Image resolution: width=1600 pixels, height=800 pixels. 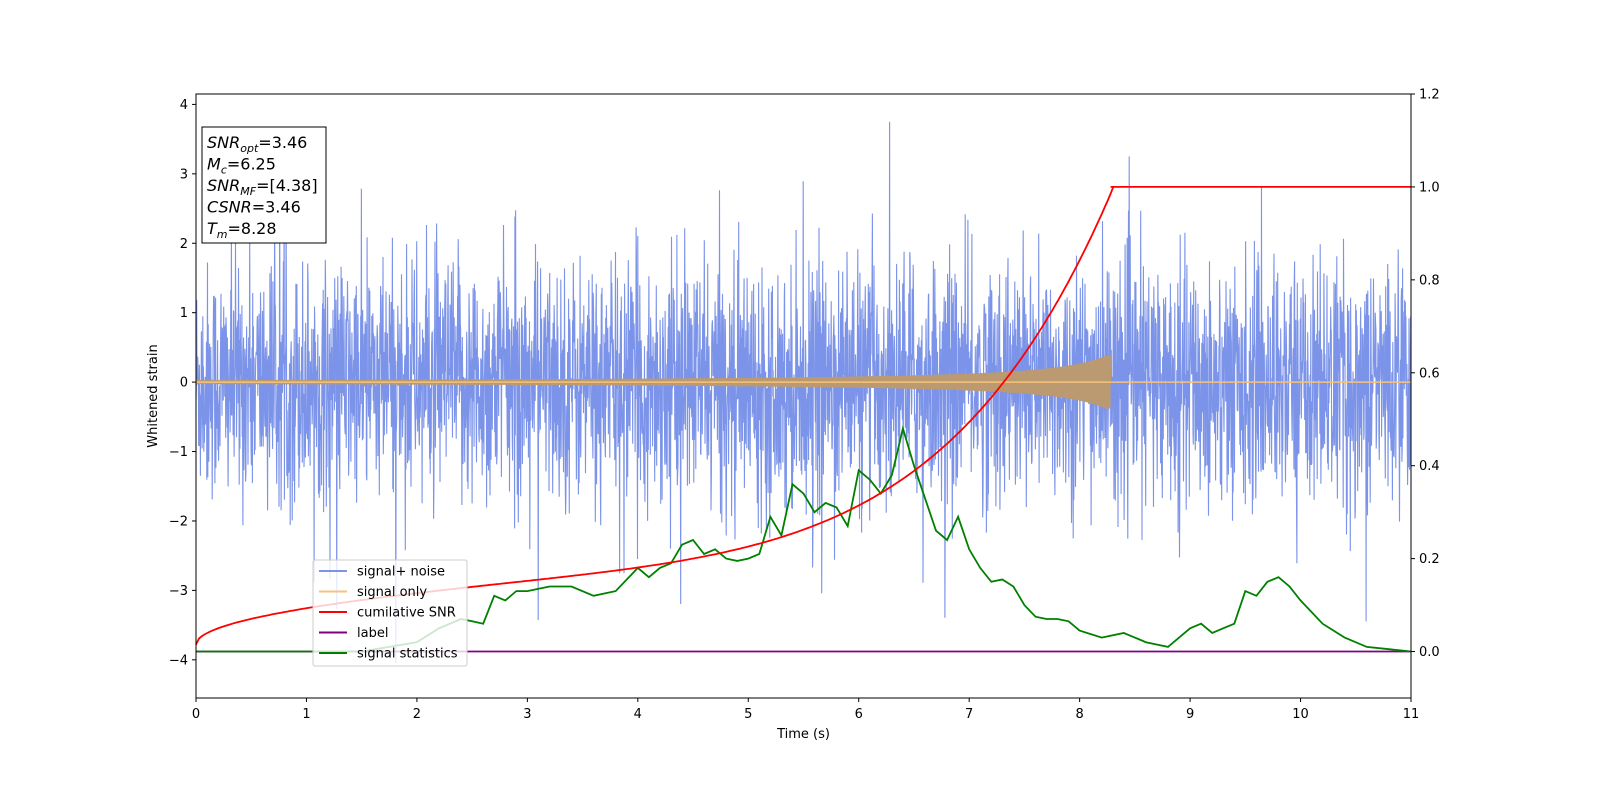 I want to click on y-left-tick-label: 2, so click(x=184, y=244).